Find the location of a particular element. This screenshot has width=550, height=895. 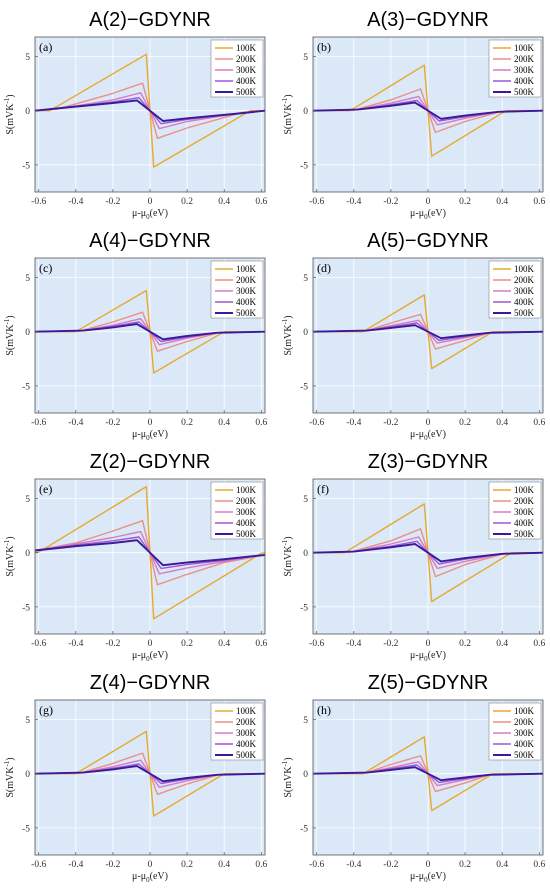

panel-label: (g) is located at coordinates (46, 710).